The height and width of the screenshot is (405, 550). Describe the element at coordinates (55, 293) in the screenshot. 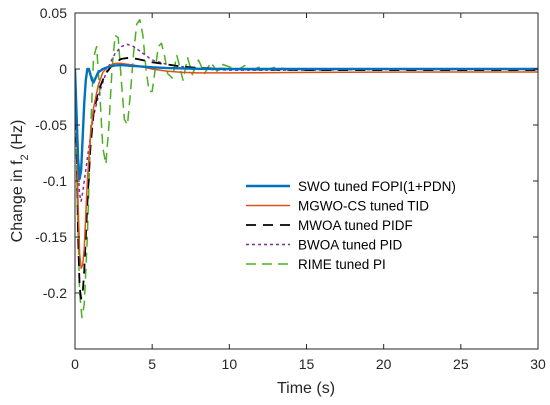

I see `y-tick-label: -0.2` at that location.